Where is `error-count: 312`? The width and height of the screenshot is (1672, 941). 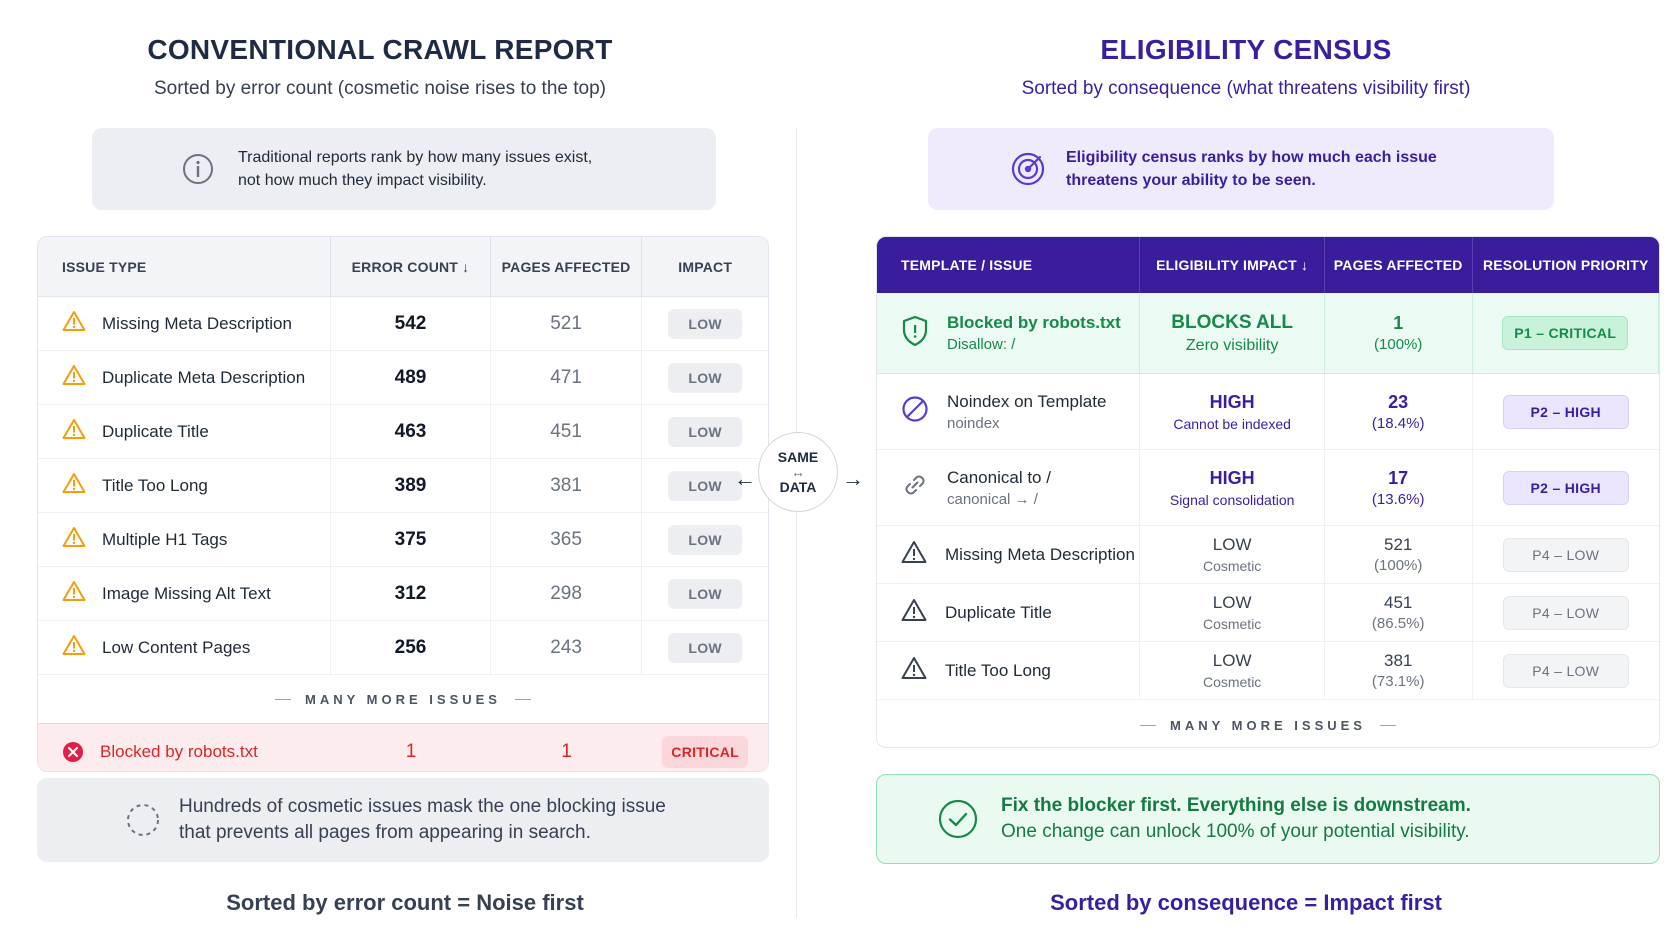
error-count: 312 is located at coordinates (410, 593).